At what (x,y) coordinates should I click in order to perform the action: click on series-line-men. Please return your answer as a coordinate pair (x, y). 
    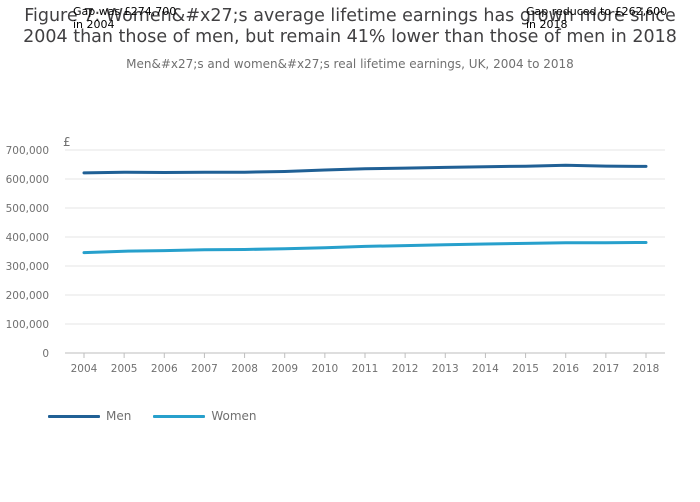
    Looking at the image, I should click on (365, 169).